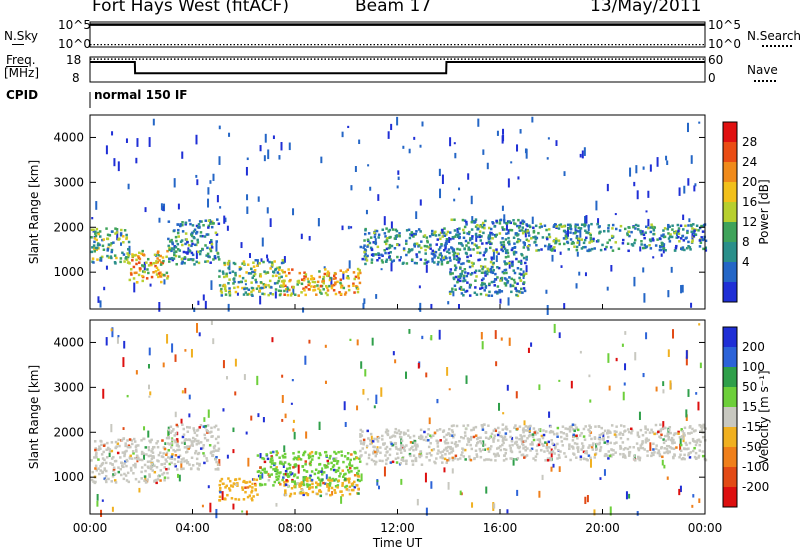 This screenshot has height=554, width=800. Describe the element at coordinates (405, 446) in the screenshot. I see `velocity-echo-region` at that location.